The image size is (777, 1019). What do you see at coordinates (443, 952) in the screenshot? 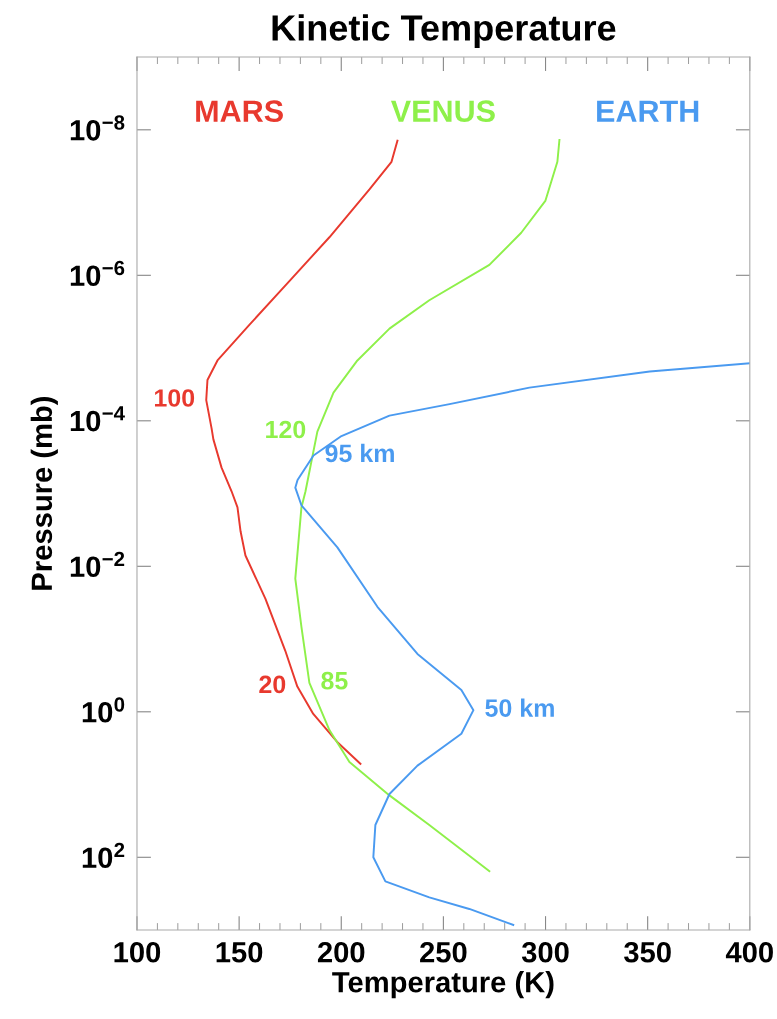
I see `x-tick-label: 250` at bounding box center [443, 952].